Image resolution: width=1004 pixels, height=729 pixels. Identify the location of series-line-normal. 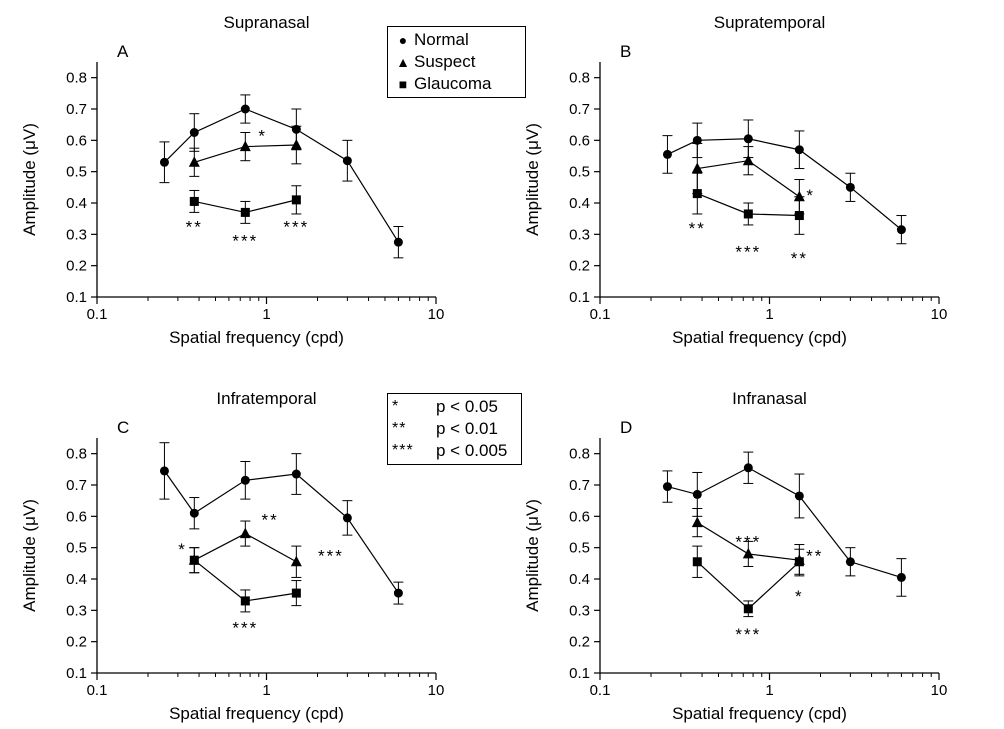
(281, 175).